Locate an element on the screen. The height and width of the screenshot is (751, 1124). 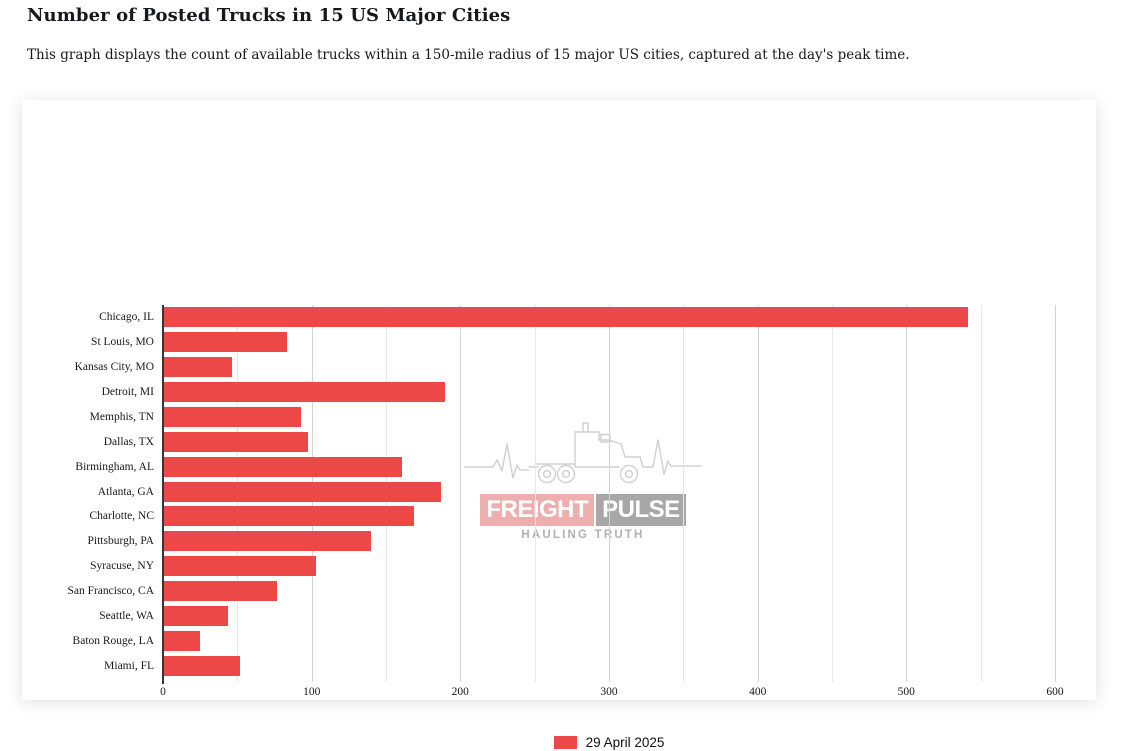
y-axis-label-7: Atlanta, GA is located at coordinates (125, 491).